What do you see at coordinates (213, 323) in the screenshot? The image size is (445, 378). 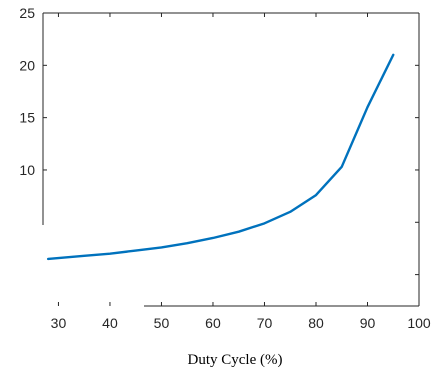 I see `x-tick-label: 60` at bounding box center [213, 323].